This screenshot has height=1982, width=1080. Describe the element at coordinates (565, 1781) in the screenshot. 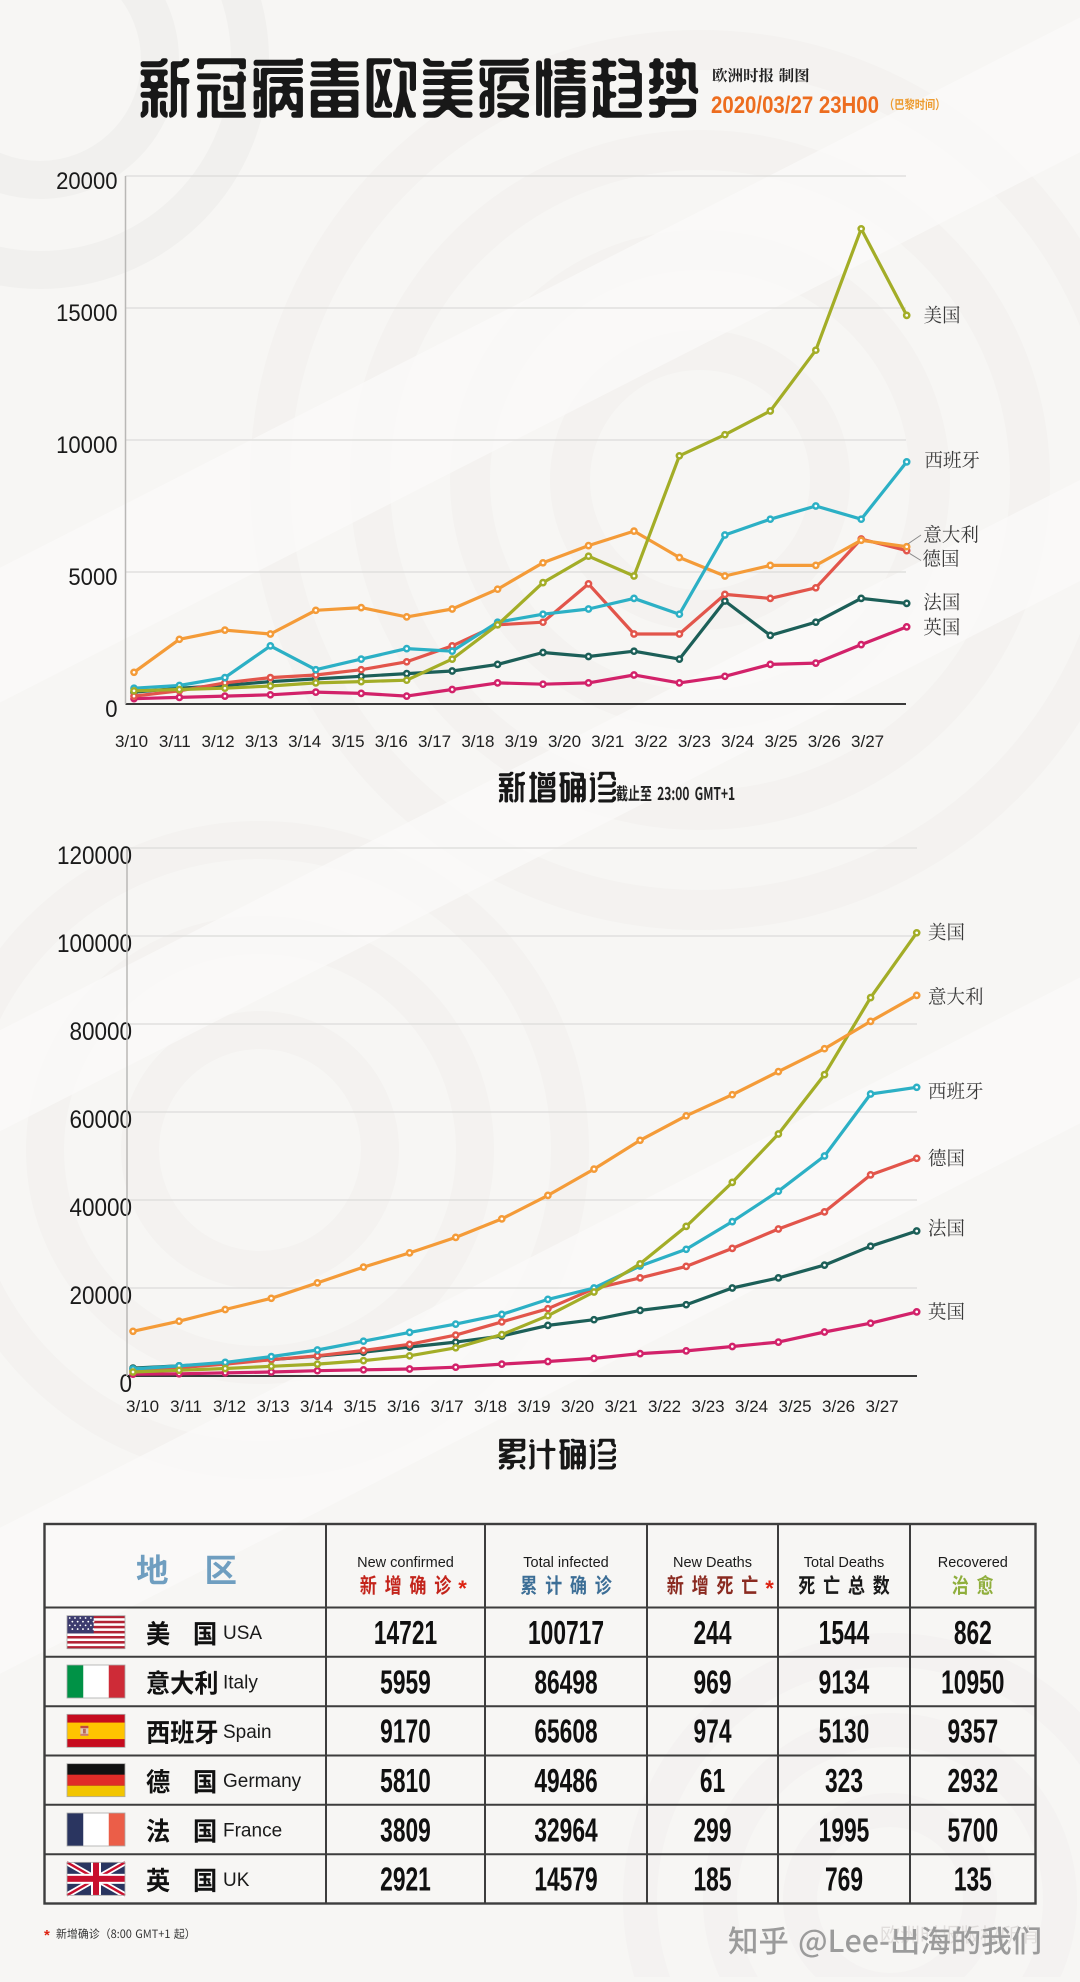

I see `svg-text: 49486` at that location.